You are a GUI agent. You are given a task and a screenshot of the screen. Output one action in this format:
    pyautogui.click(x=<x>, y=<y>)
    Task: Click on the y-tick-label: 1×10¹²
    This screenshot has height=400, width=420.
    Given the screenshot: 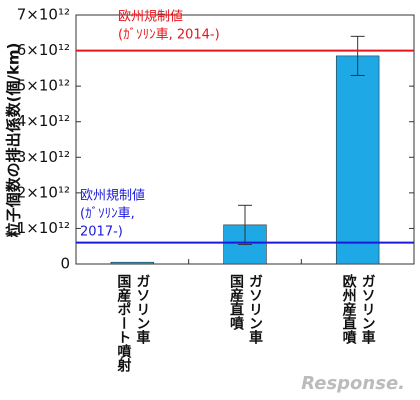 What is the action you would take?
    pyautogui.click(x=43, y=228)
    